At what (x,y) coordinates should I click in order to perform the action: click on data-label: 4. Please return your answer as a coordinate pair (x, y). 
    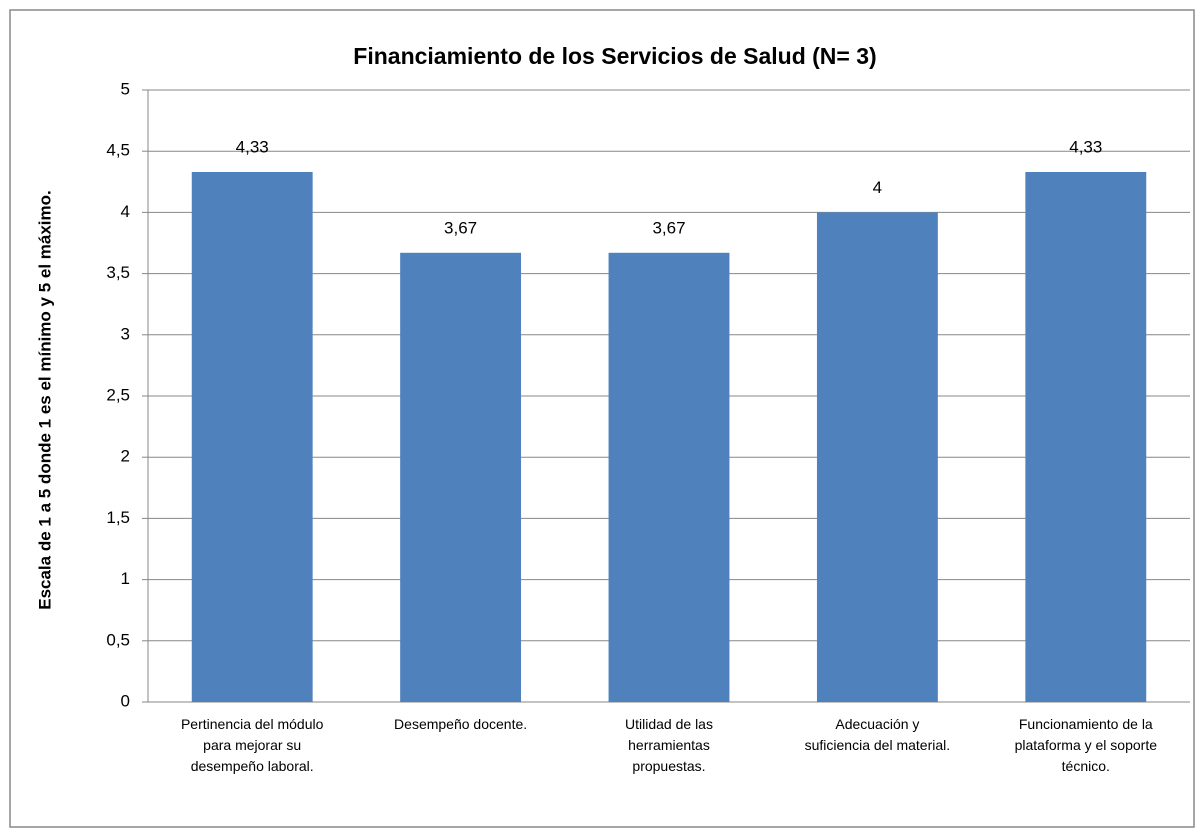
    Looking at the image, I should click on (877, 187).